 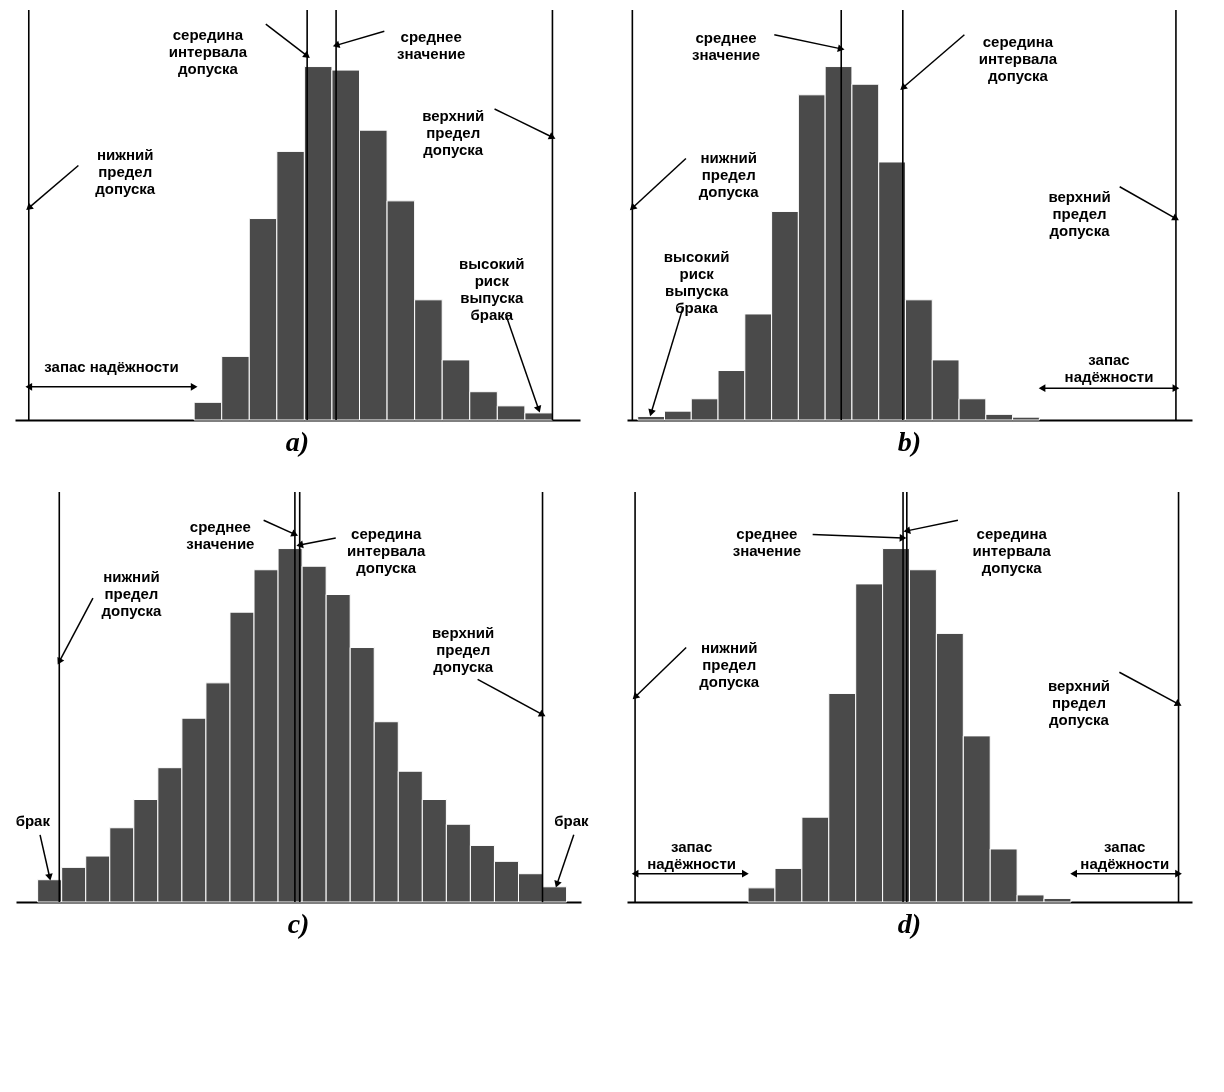 I want to click on text: нижний предел допуска, so click(x=125, y=171).